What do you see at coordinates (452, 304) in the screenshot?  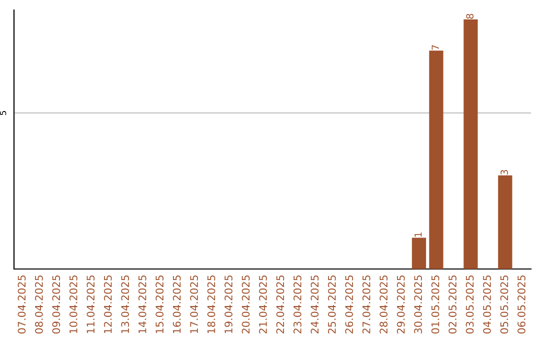 I see `x-tick-label: 02.05.2025` at bounding box center [452, 304].